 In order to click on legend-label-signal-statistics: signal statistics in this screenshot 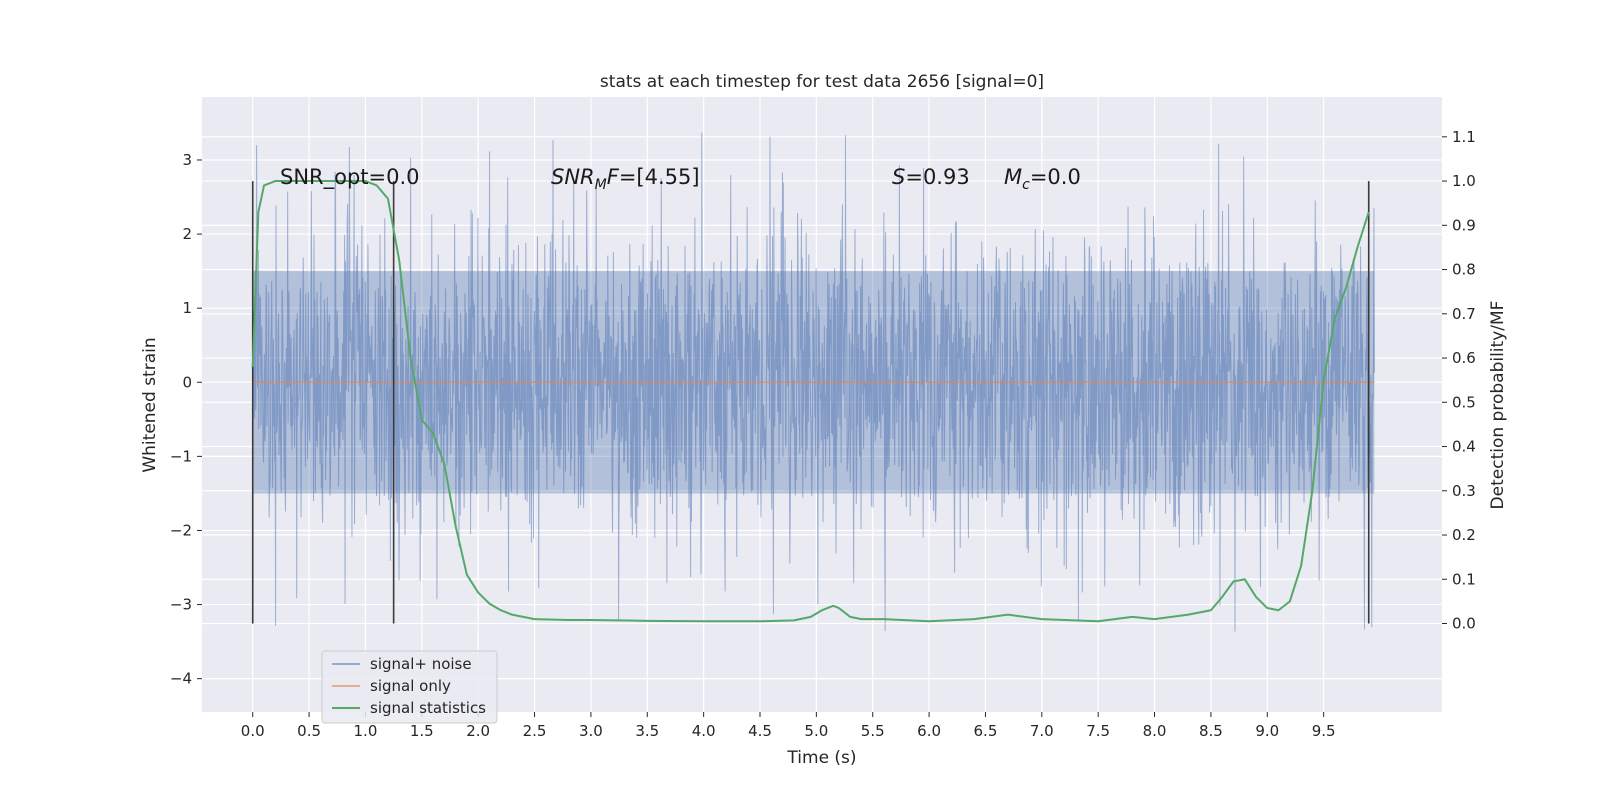, I will do `click(428, 708)`.